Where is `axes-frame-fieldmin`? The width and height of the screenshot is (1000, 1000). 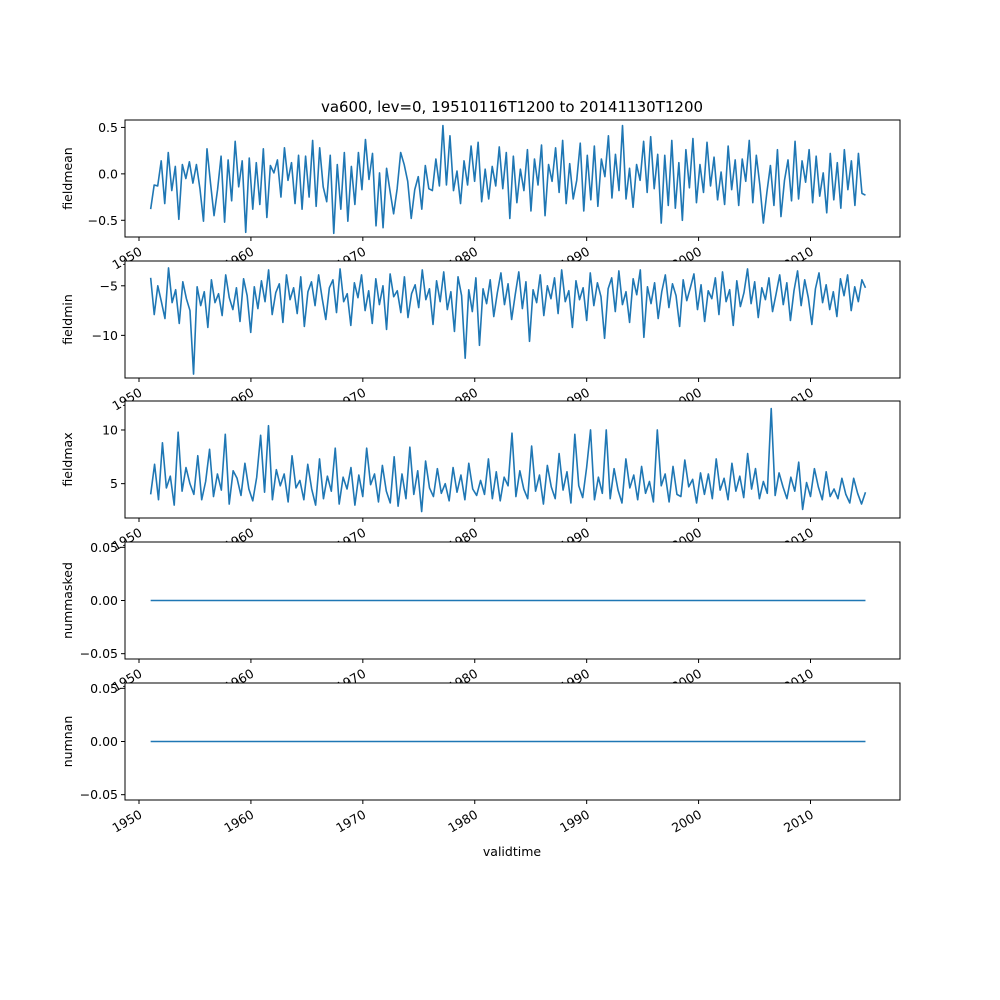 axes-frame-fieldmin is located at coordinates (512, 319).